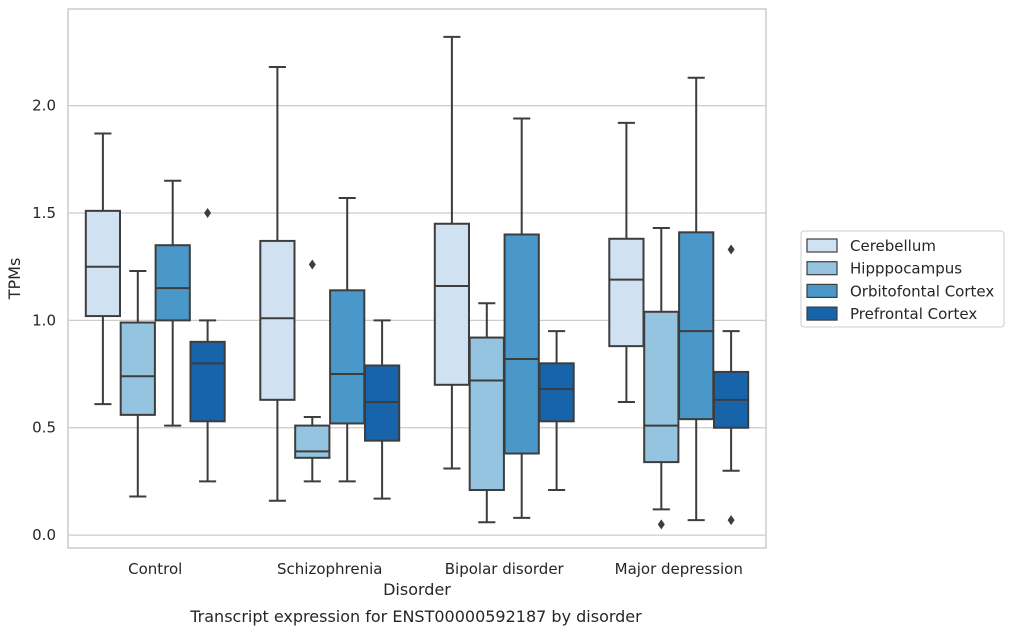 The width and height of the screenshot is (1014, 634). What do you see at coordinates (913, 314) in the screenshot?
I see `legend-label: Prefrontal Cortex` at bounding box center [913, 314].